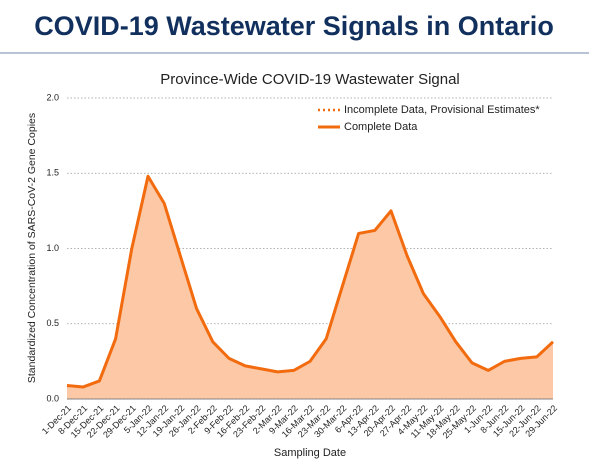 This screenshot has width=589, height=471. I want to click on y-tick-label: 1.0, so click(52, 248).